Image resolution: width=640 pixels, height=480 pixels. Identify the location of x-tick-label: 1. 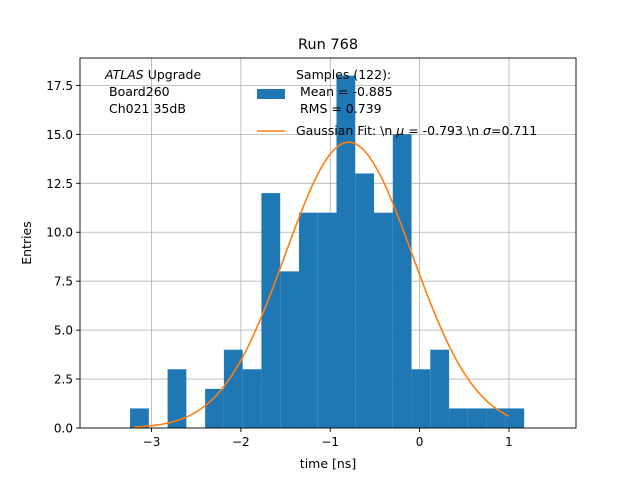
(509, 442).